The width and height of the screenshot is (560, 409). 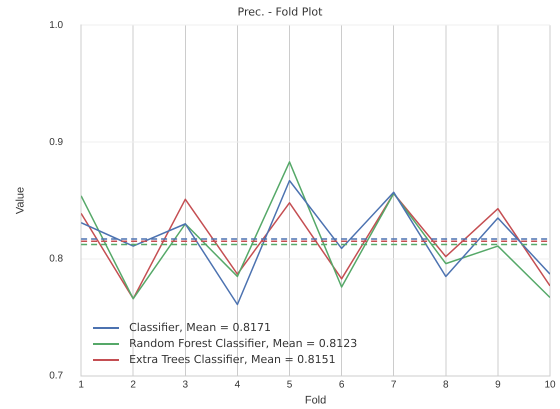 I want to click on x-tick-label: 8, so click(x=446, y=385).